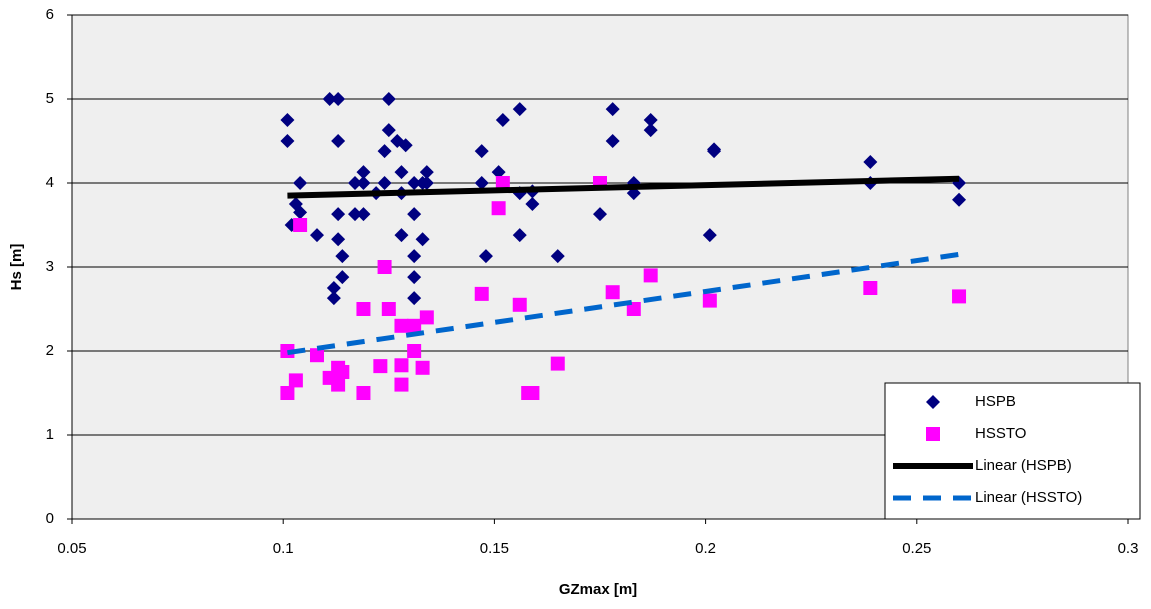 The width and height of the screenshot is (1151, 609). I want to click on y-tick-label: 3, so click(50, 266).